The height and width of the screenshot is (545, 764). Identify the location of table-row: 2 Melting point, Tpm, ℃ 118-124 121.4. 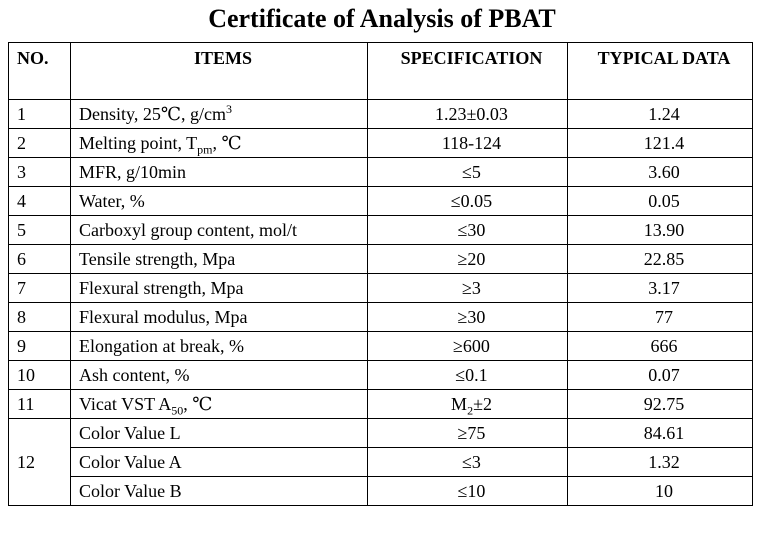
(380, 143).